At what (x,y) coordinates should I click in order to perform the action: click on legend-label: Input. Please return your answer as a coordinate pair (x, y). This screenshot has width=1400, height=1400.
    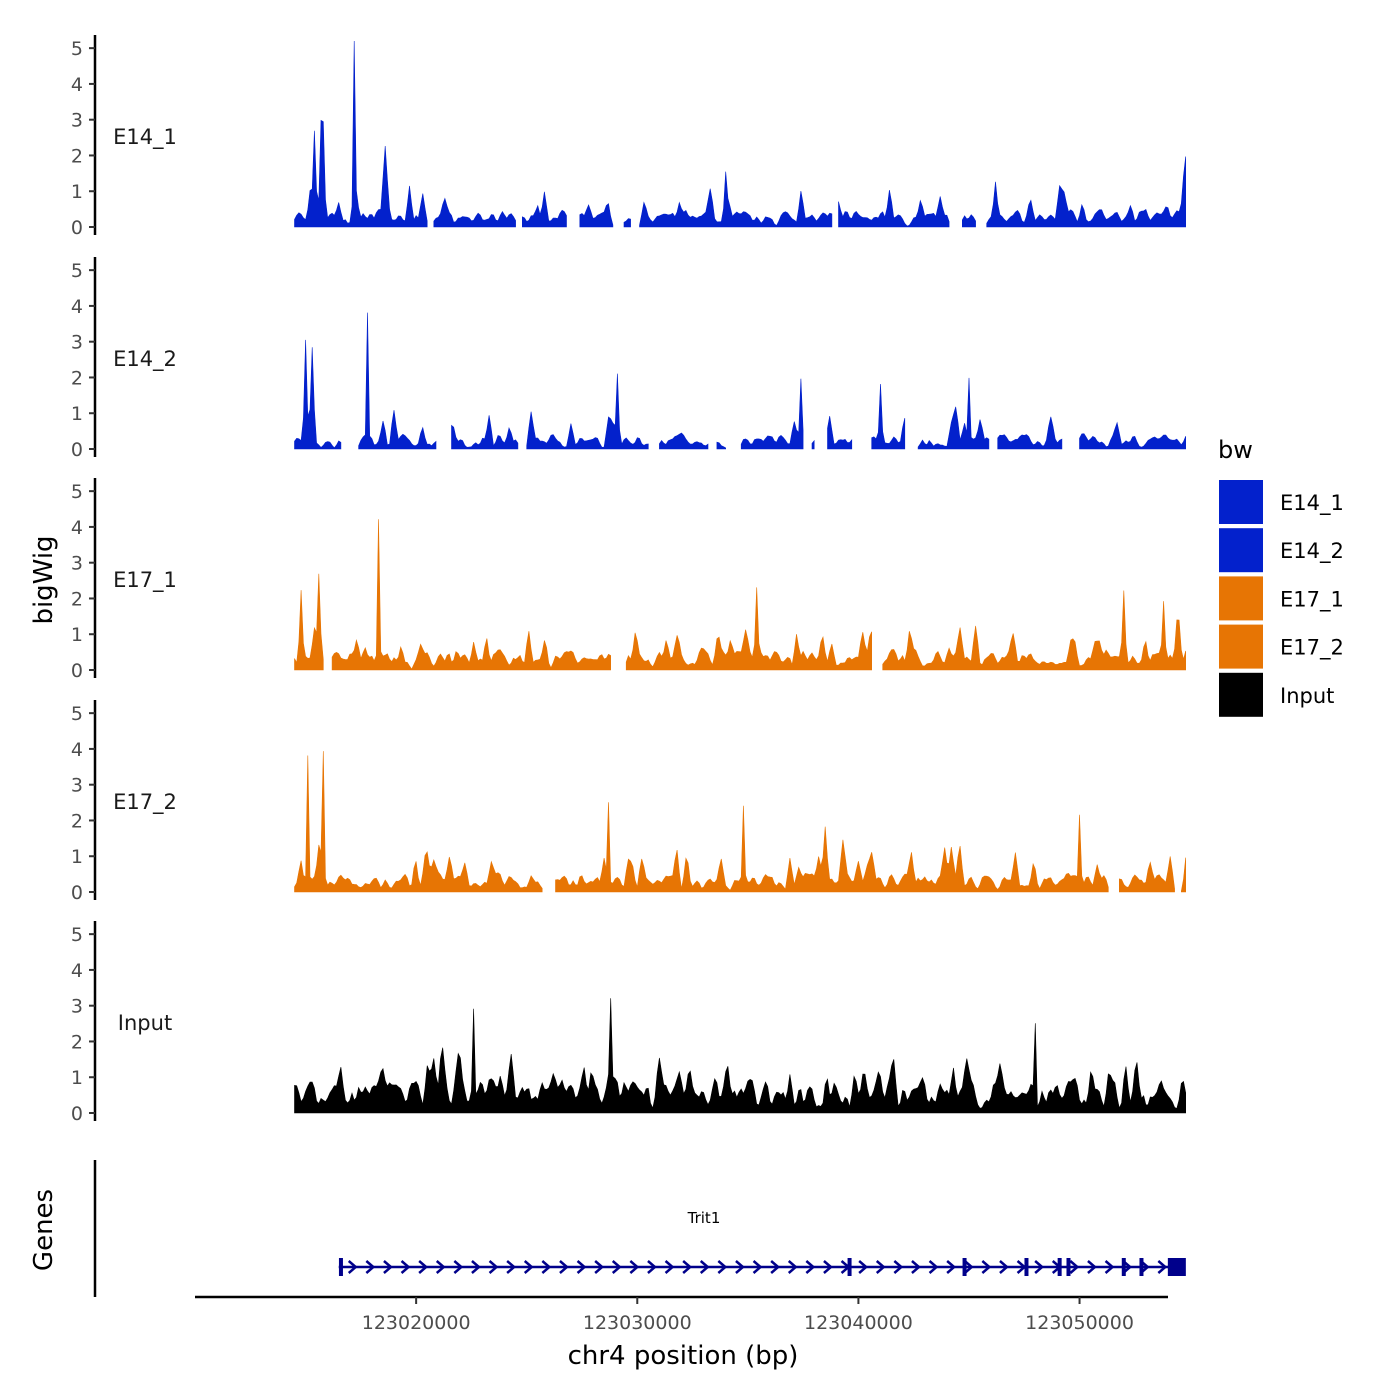
    Looking at the image, I should click on (1307, 696).